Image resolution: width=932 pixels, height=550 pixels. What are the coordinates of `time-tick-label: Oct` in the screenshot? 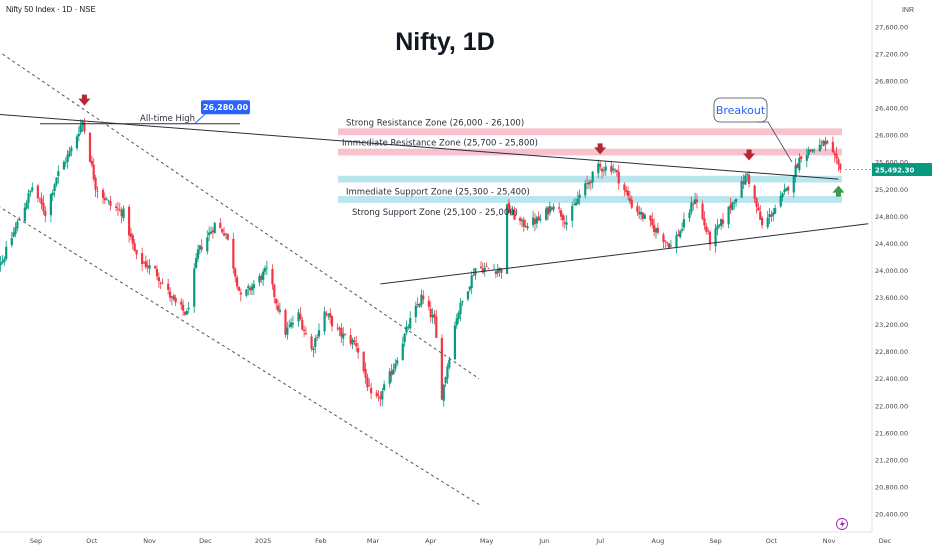 It's located at (772, 541).